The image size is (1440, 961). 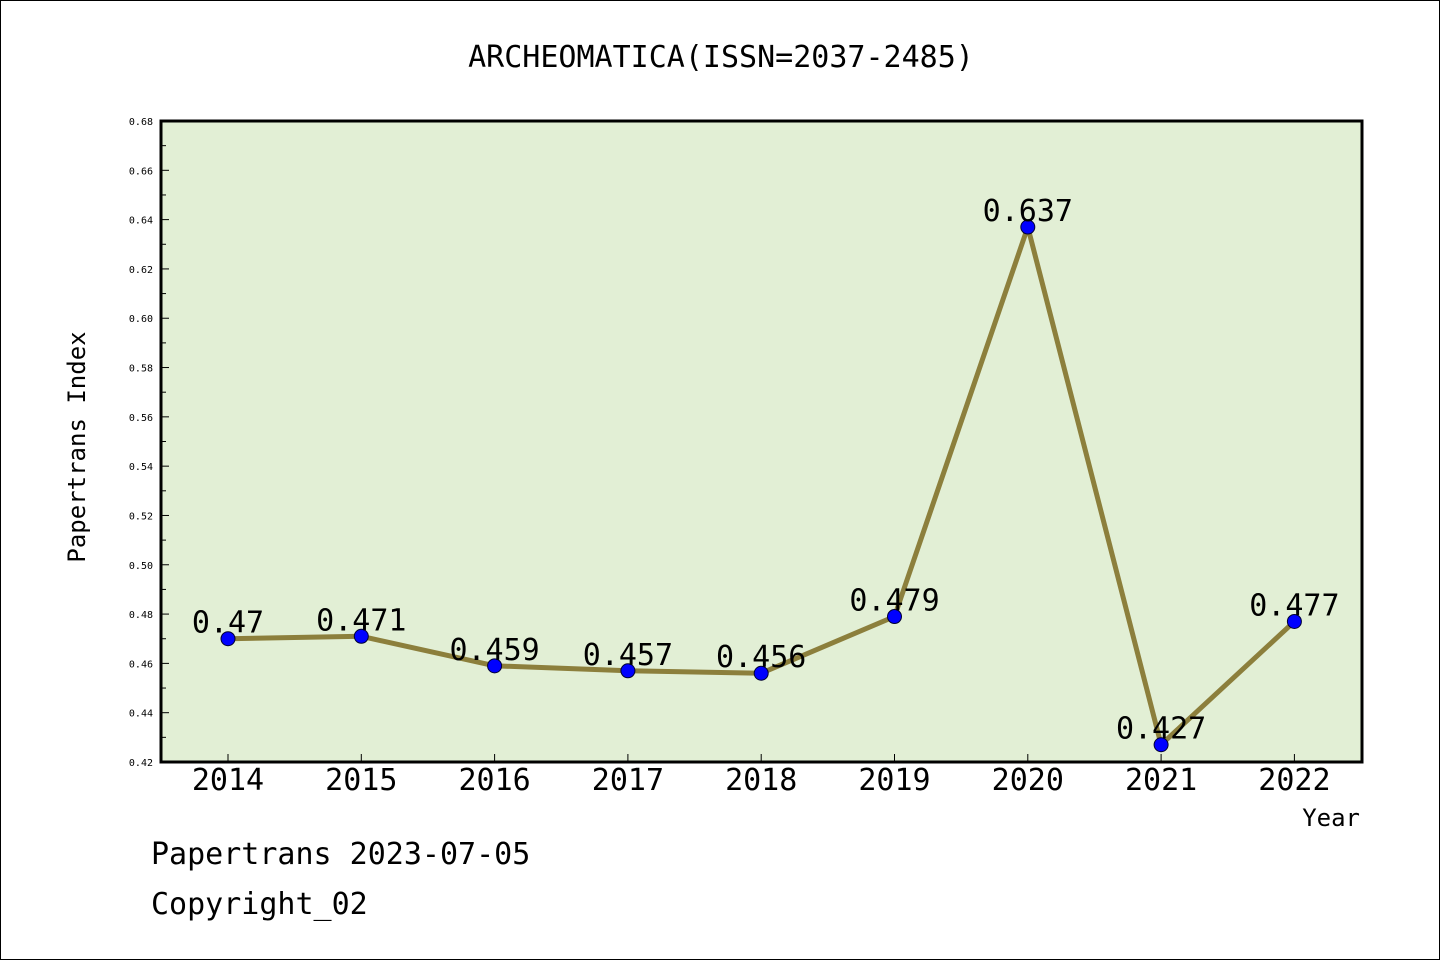 I want to click on x-tick-label: 2017, so click(x=628, y=780).